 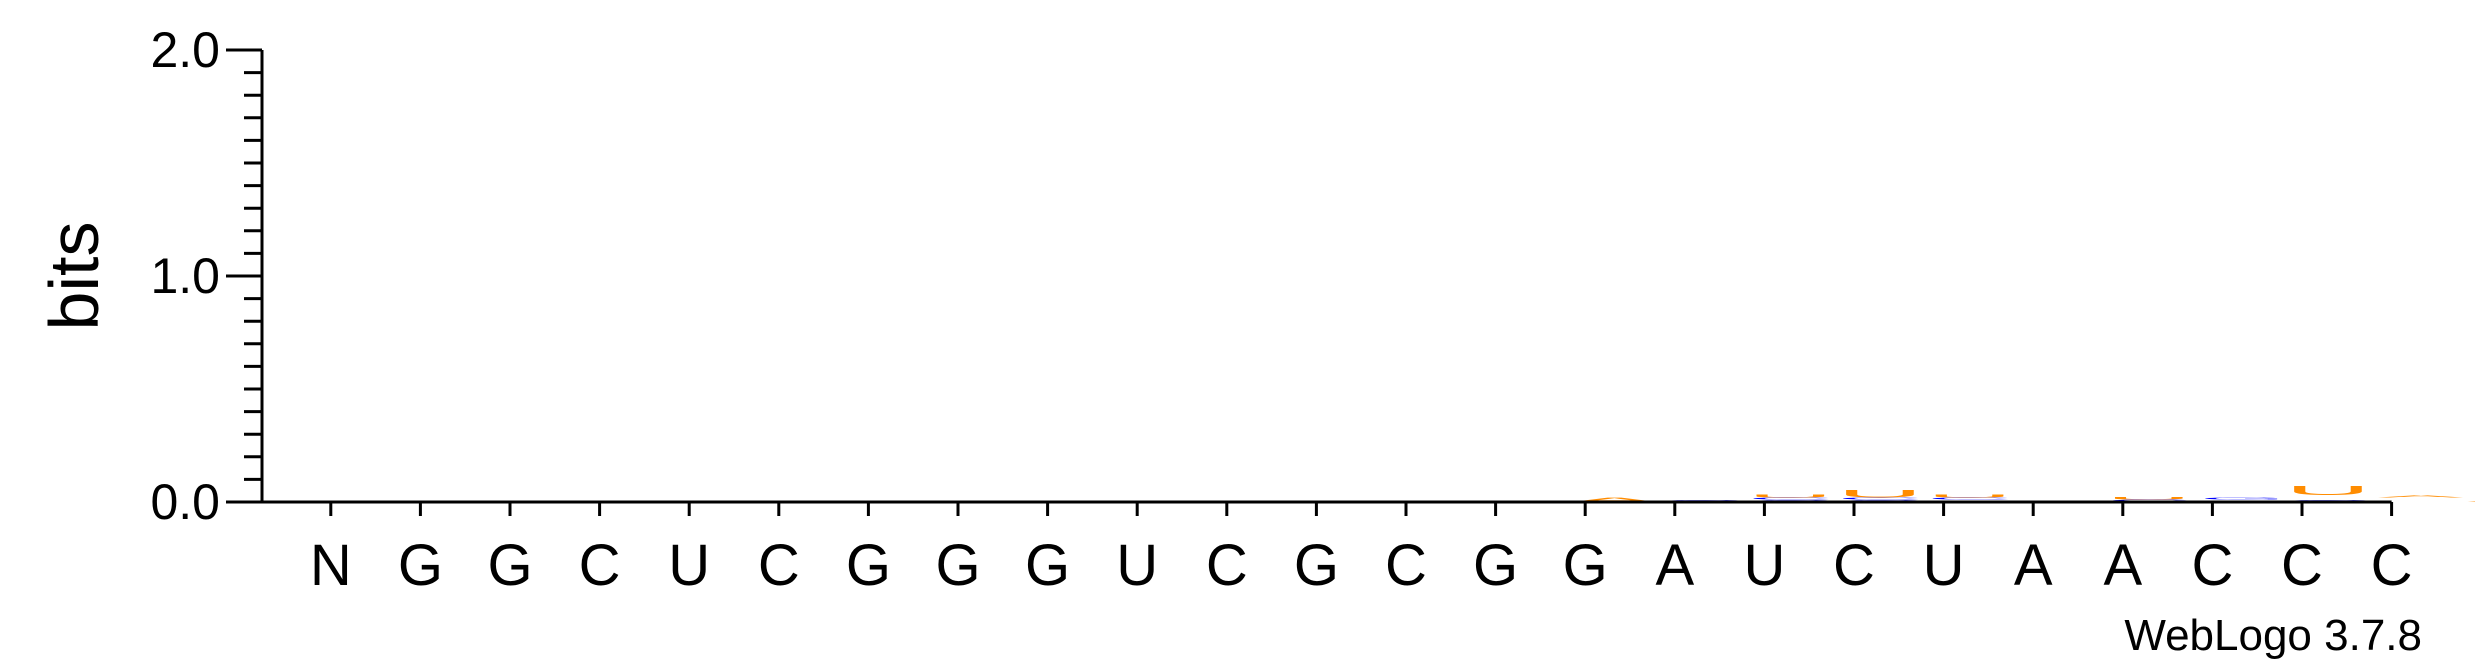 What do you see at coordinates (331, 565) in the screenshot?
I see `x-tick-label: N` at bounding box center [331, 565].